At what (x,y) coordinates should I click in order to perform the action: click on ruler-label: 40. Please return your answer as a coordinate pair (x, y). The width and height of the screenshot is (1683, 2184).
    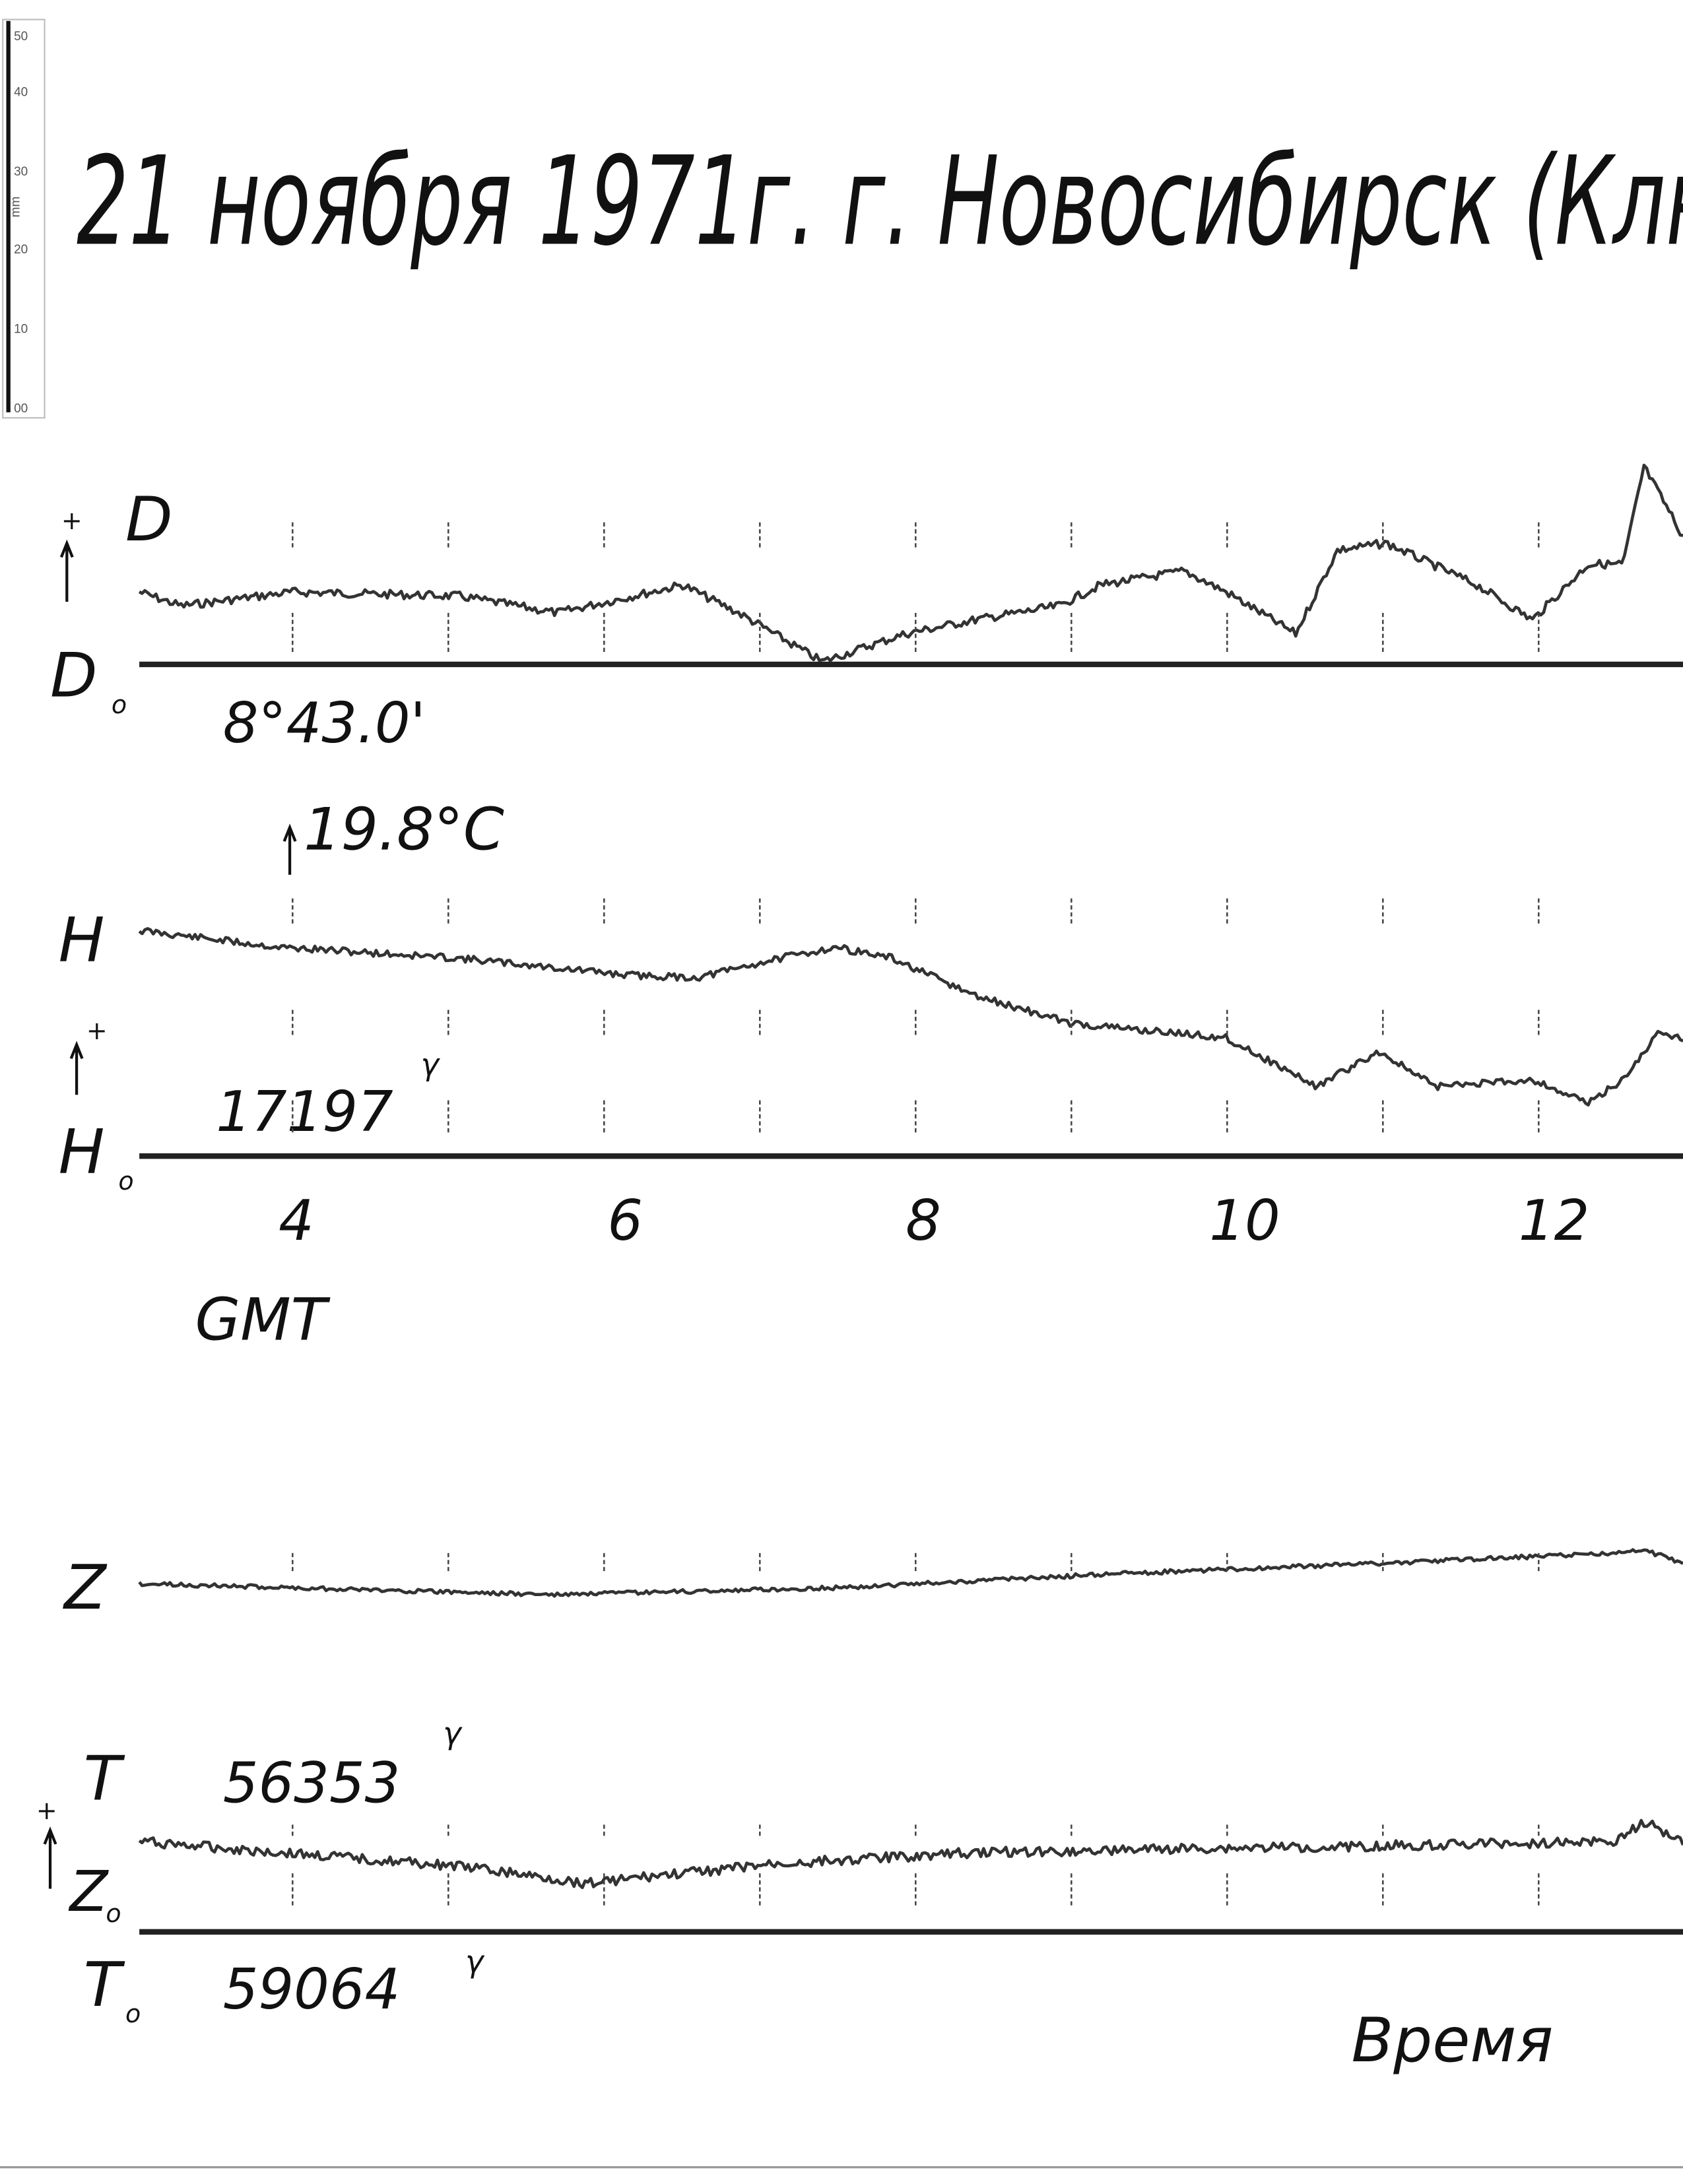
    Looking at the image, I should click on (21, 93).